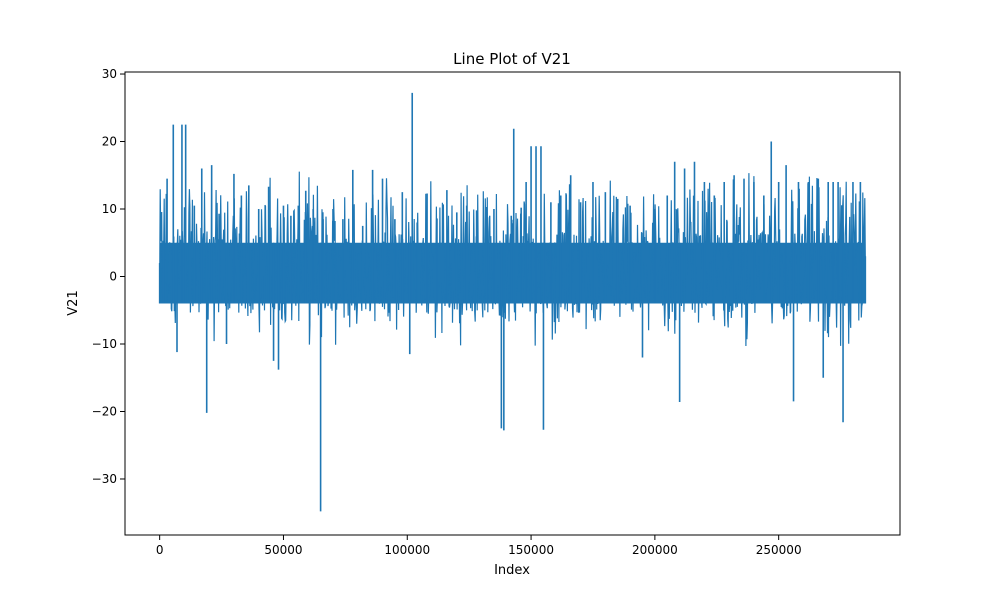  Describe the element at coordinates (479, 546) in the screenshot. I see `x-axis: 0 50000 100000 150000 200000 250000` at that location.